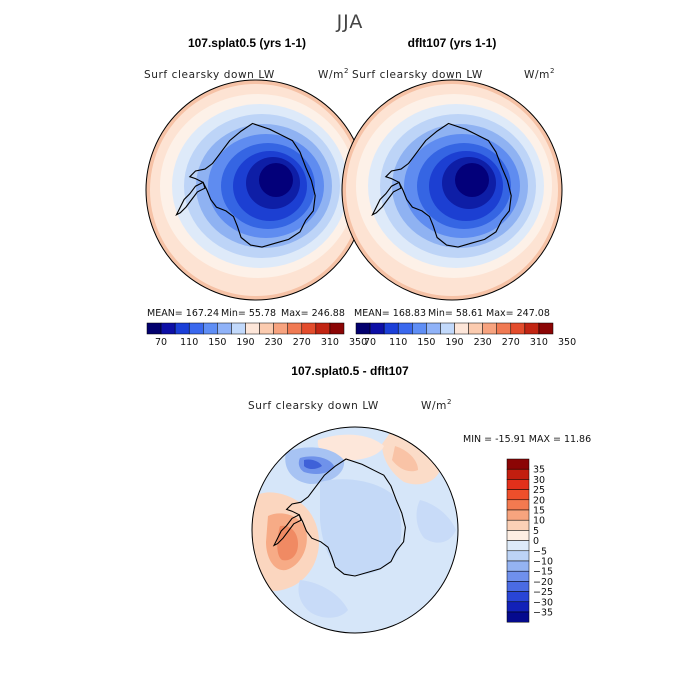  Describe the element at coordinates (543, 592) in the screenshot. I see `panel-diff-colorbar-tick-label: −25` at that location.